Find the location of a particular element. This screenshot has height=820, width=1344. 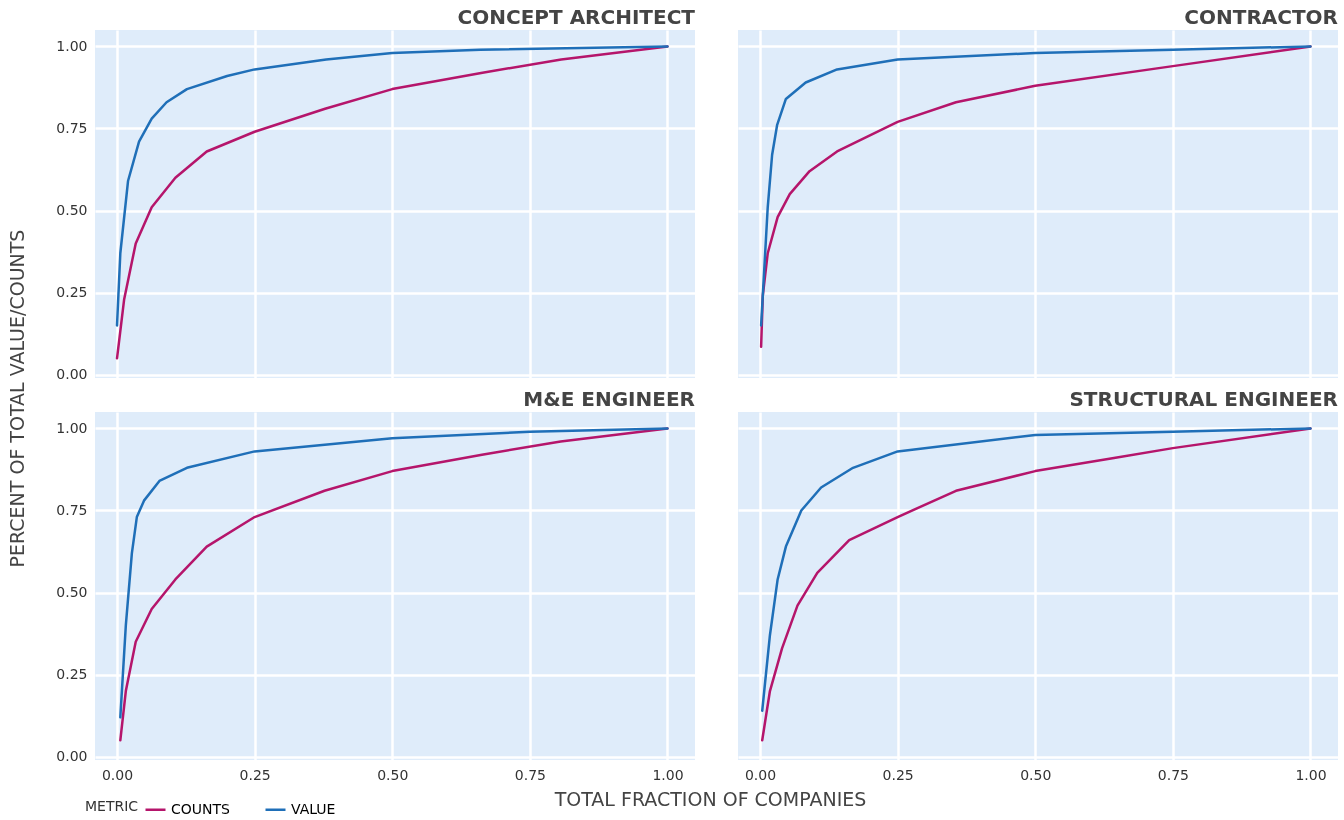

legend-label: COUNTS is located at coordinates (201, 808).